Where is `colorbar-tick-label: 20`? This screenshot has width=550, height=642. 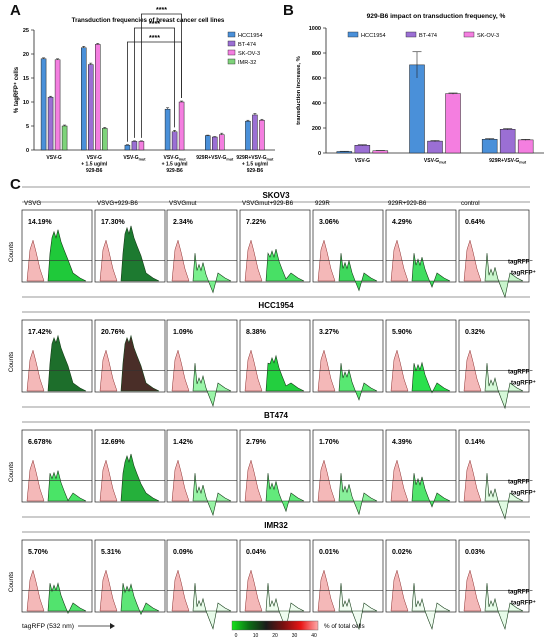
colorbar-tick-label: 20 is located at coordinates (275, 636).